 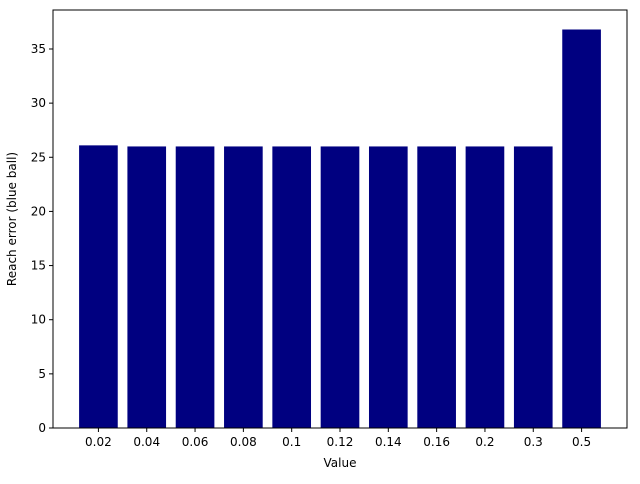 I want to click on x-tick-label: 0.1, so click(x=291, y=442).